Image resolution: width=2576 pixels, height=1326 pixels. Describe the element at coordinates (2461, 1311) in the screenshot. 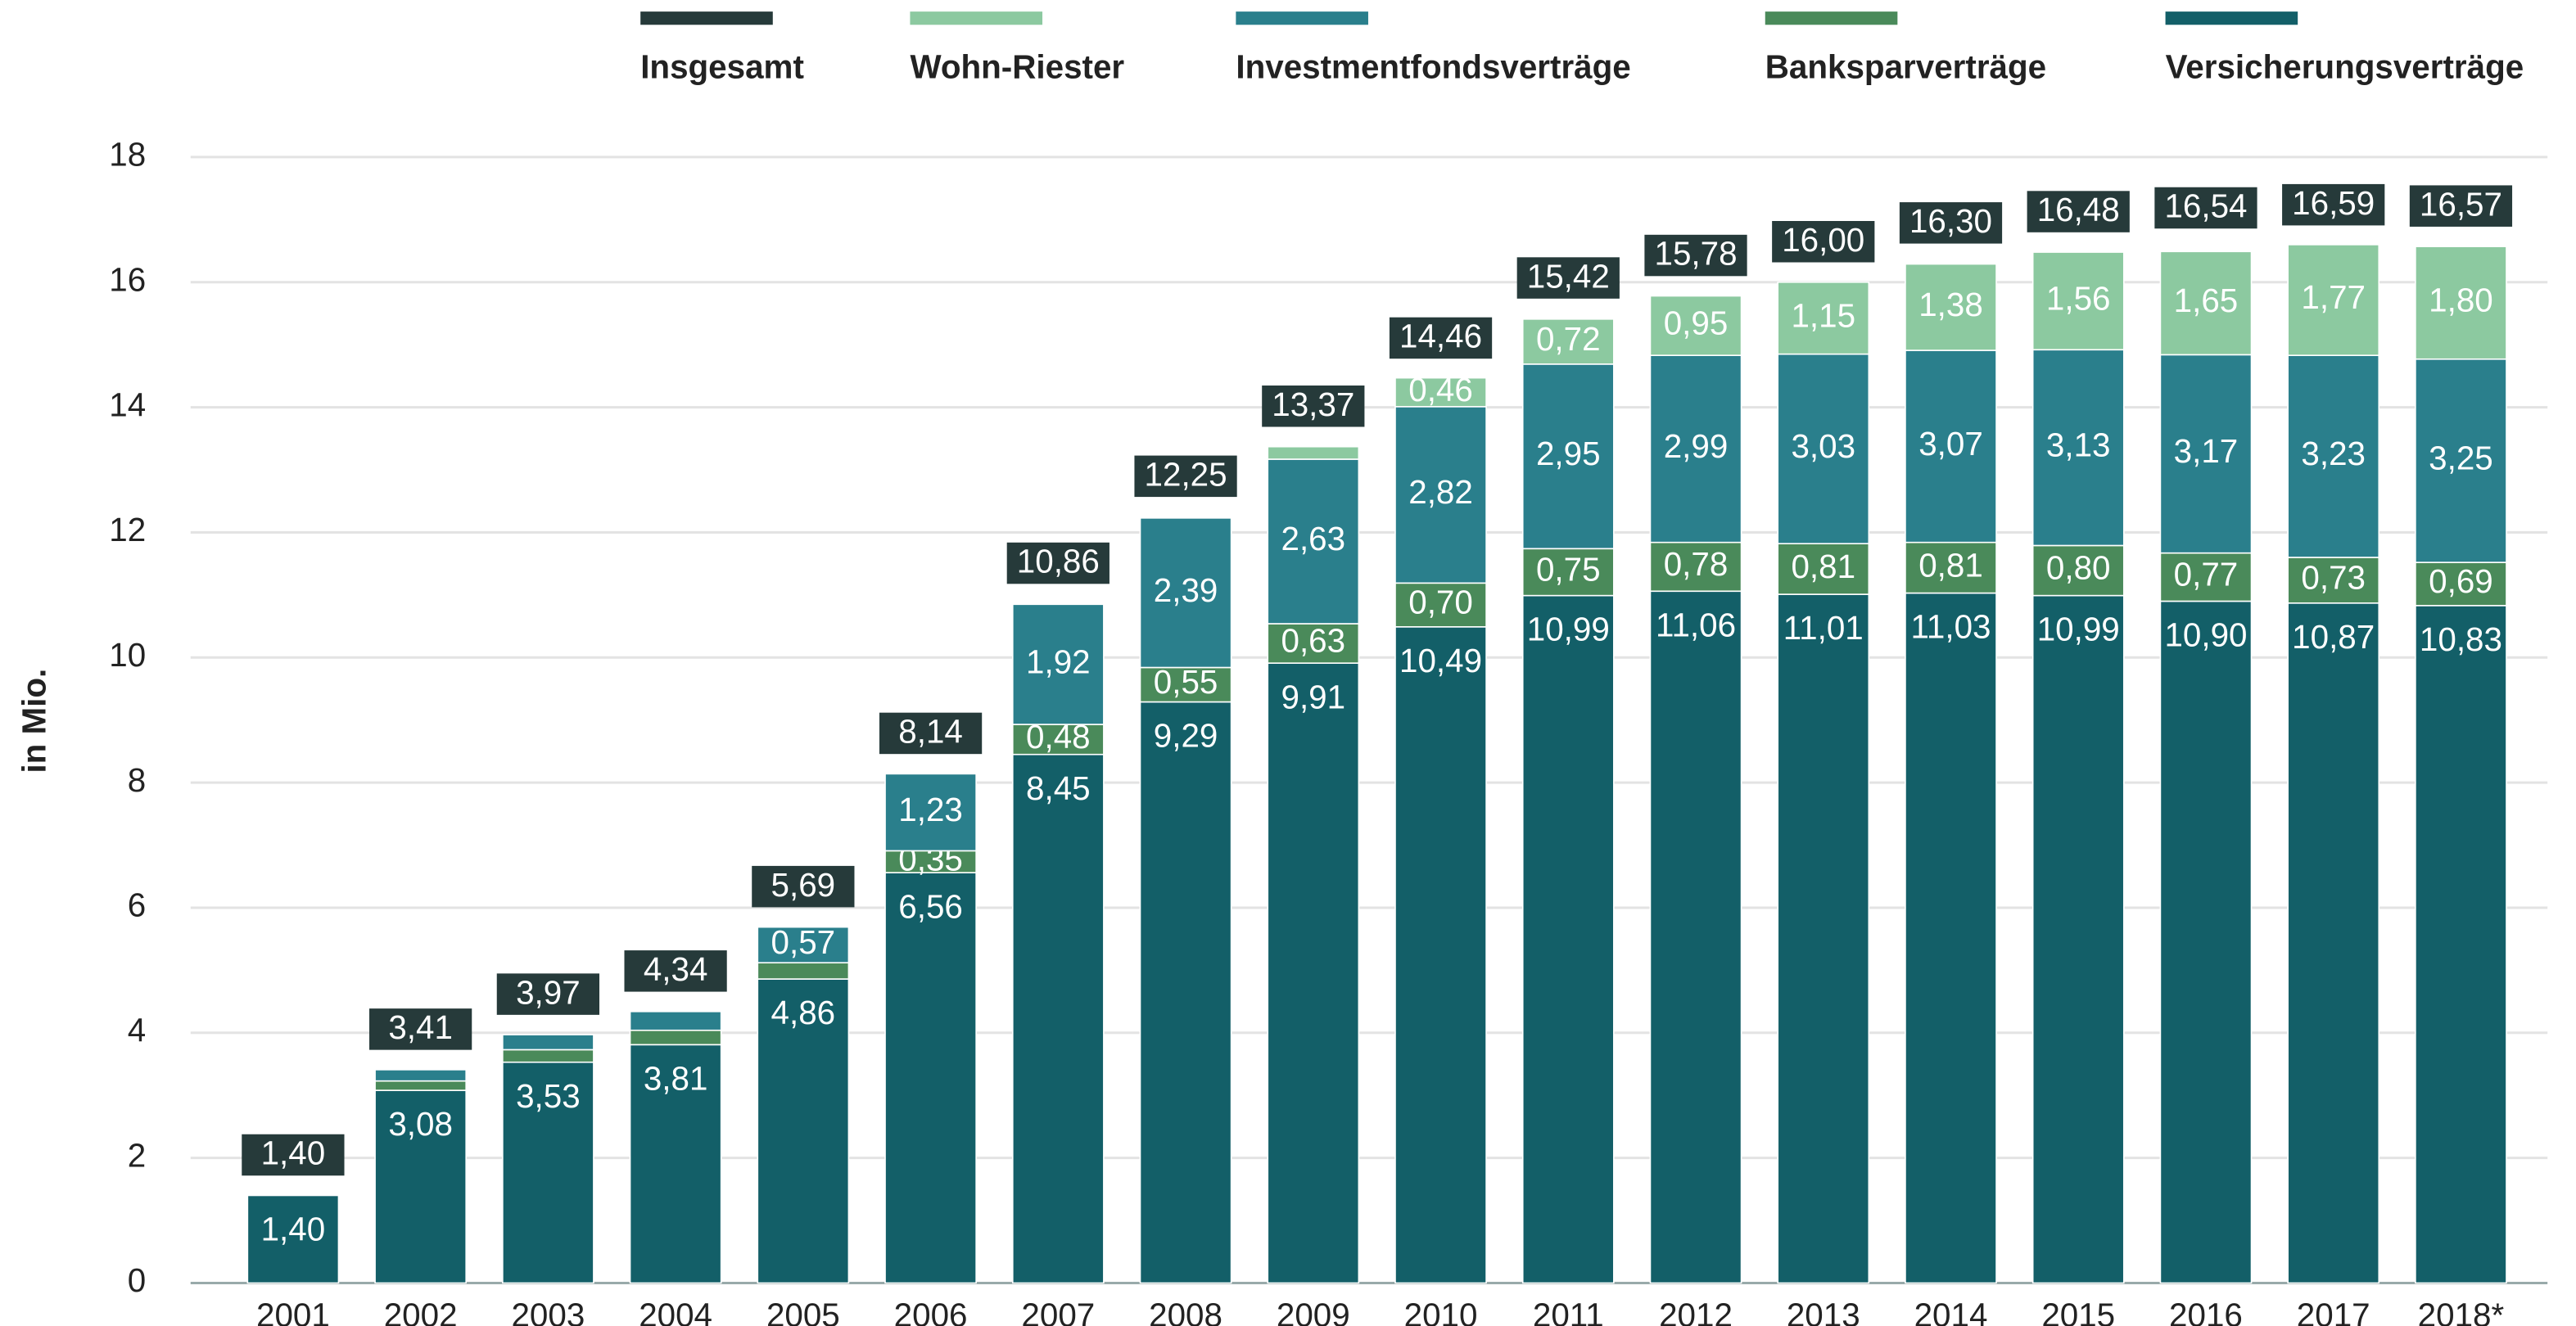

I see `x-tick-label: 2018*` at that location.